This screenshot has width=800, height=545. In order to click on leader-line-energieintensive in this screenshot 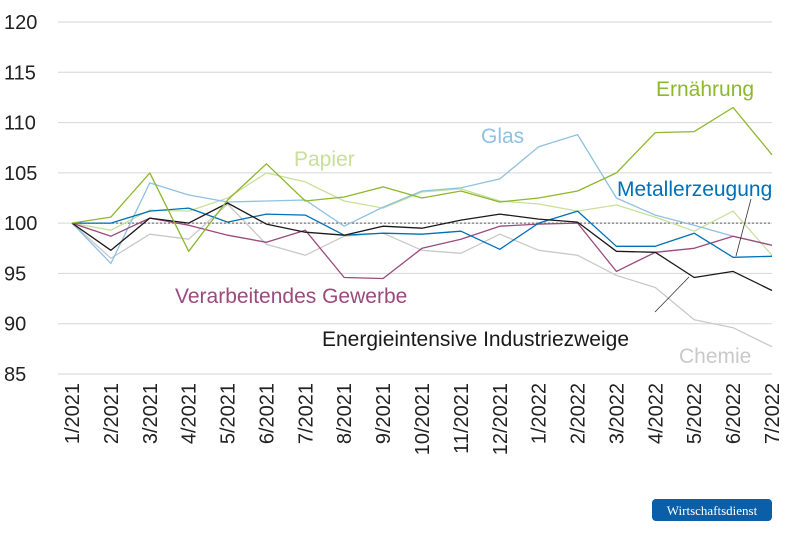, I will do `click(672, 294)`.